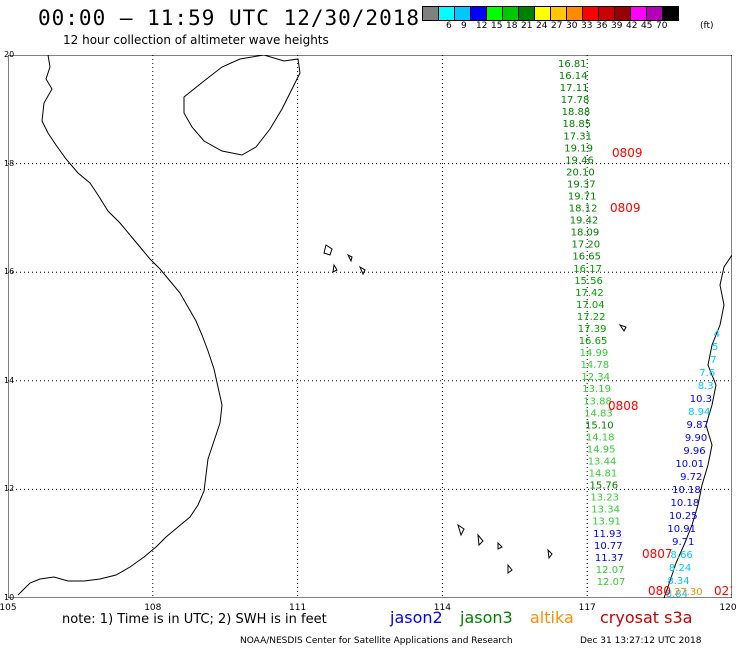  I want to click on swh-value: 5, so click(715, 347).